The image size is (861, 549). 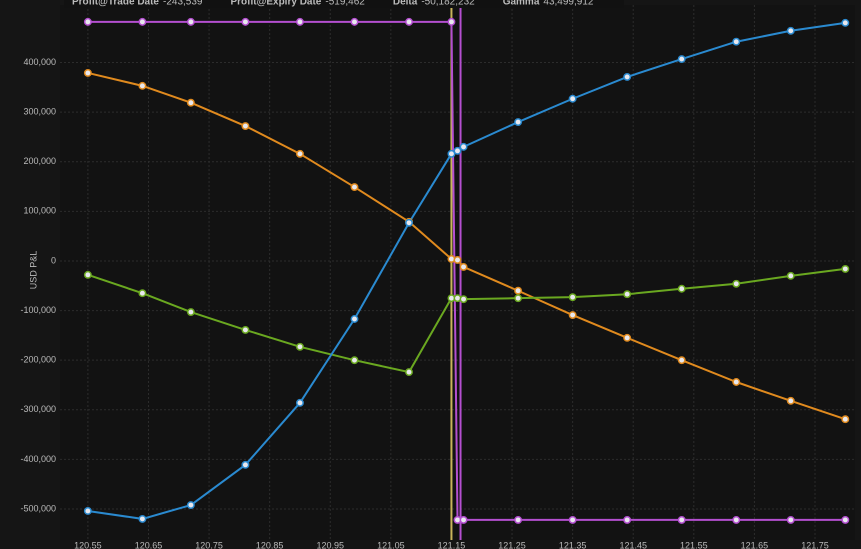 What do you see at coordinates (38, 508) in the screenshot?
I see `y-tick-label: -500,000` at bounding box center [38, 508].